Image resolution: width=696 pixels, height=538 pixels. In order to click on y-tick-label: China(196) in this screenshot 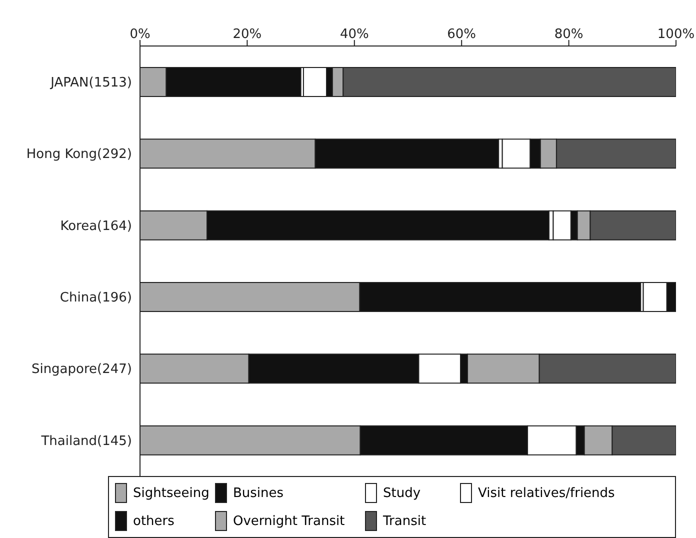, I will do `click(96, 298)`.